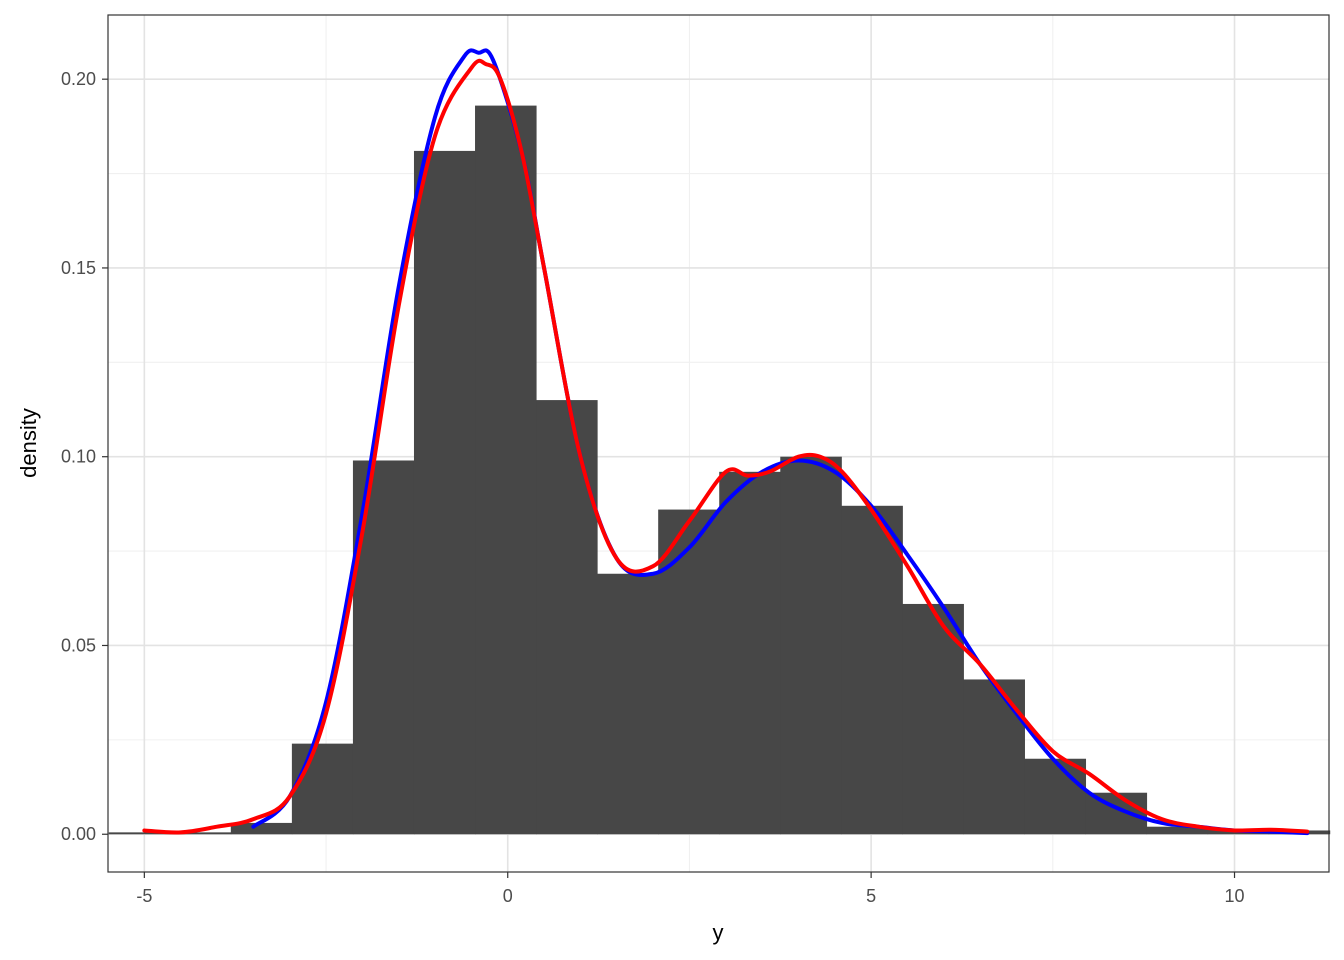 This screenshot has width=1344, height=960. Describe the element at coordinates (78, 268) in the screenshot. I see `y-tick-label: 0.15` at that location.